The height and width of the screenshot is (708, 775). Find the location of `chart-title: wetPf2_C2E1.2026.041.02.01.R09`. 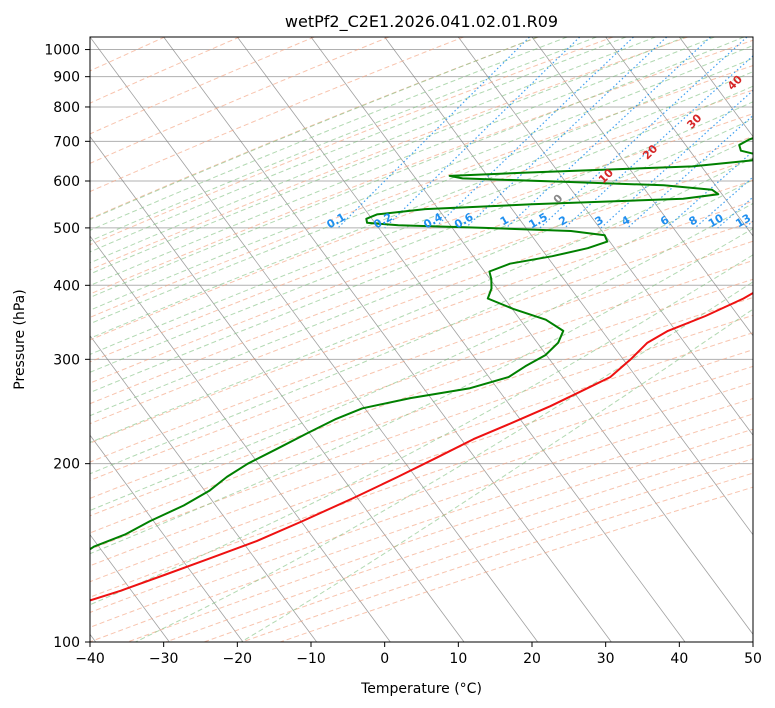

chart-title: wetPf2_C2E1.2026.041.02.01.R09 is located at coordinates (421, 22).